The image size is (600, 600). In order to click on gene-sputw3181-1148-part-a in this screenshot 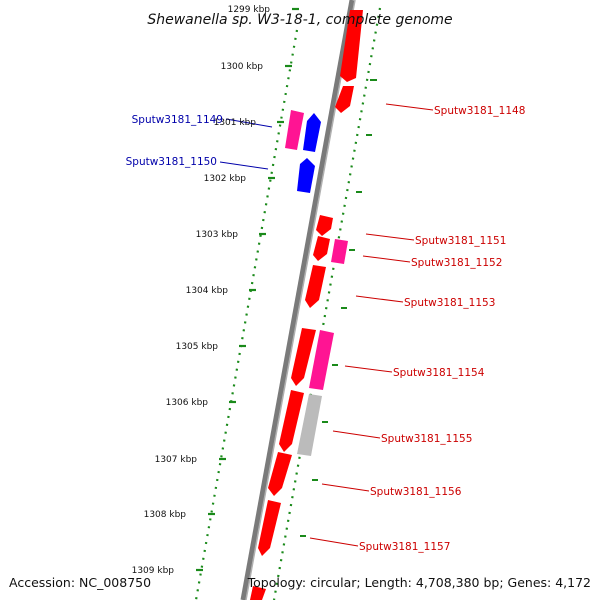, I will do `click(351, 46)`.